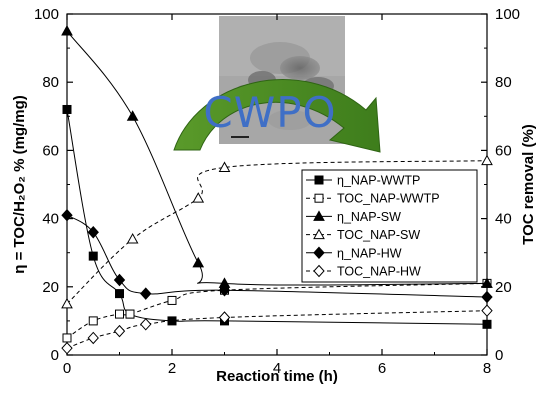 This screenshot has height=413, width=550. What do you see at coordinates (67, 368) in the screenshot?
I see `x-tick-label: 0` at bounding box center [67, 368].